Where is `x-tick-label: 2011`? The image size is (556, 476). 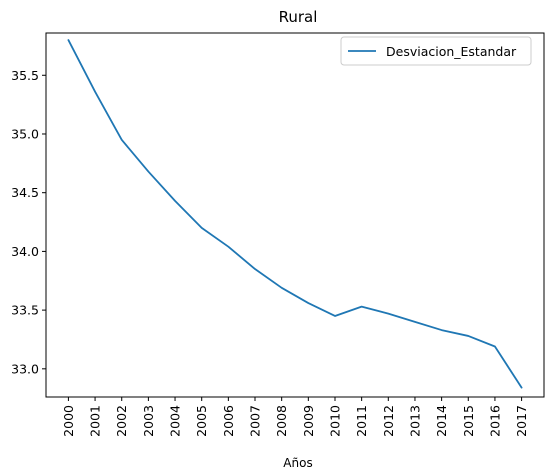
x-tick-label: 2011 is located at coordinates (361, 421).